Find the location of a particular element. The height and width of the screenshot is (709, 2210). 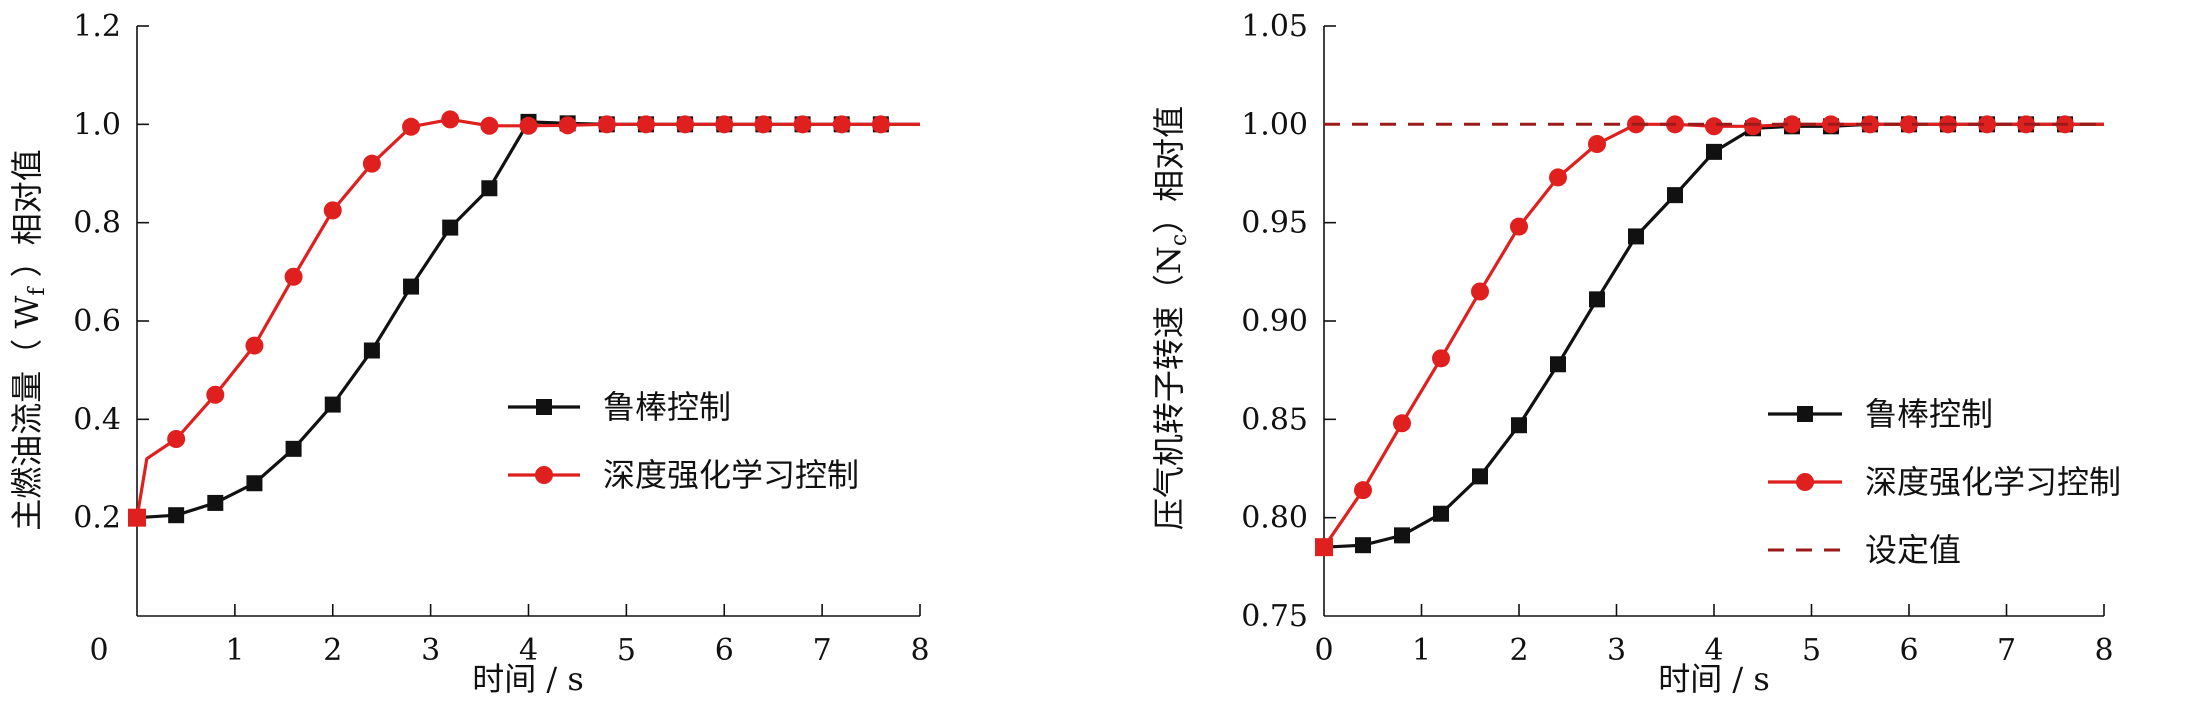

x-tick-label: 3 is located at coordinates (430, 650).